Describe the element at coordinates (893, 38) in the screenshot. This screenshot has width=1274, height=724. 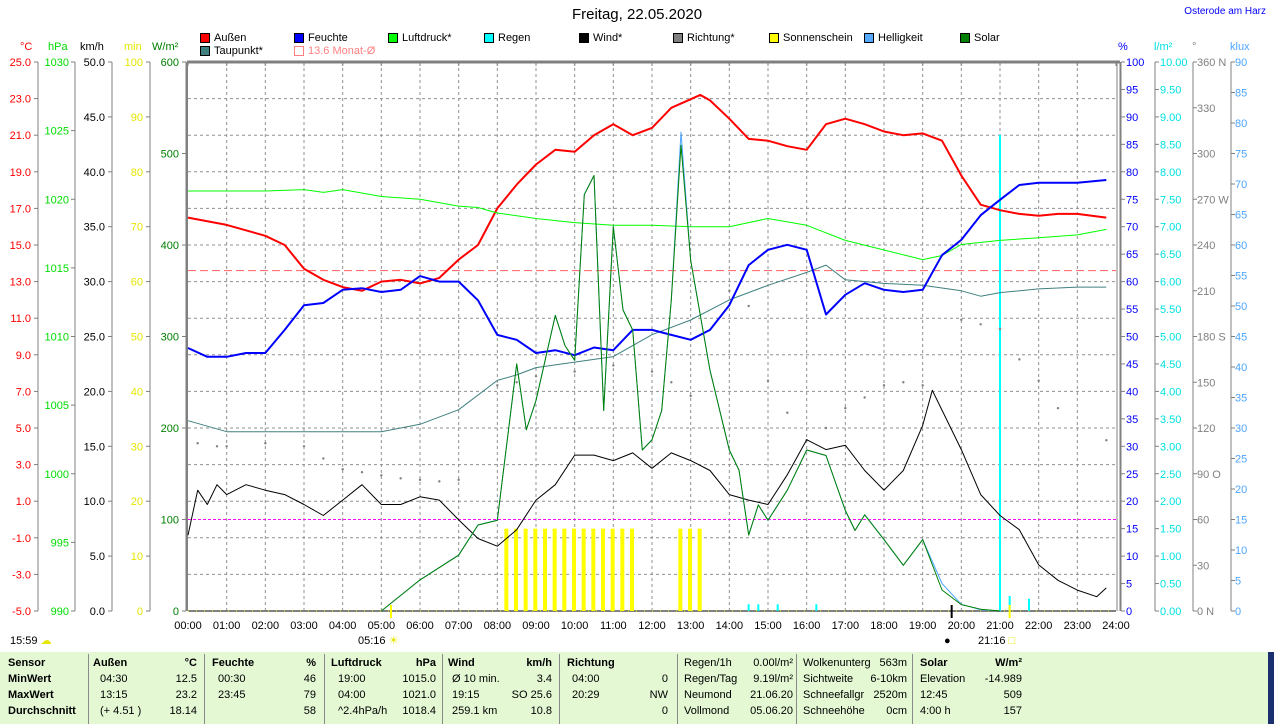
I see `legend-item: Helligkeit` at that location.